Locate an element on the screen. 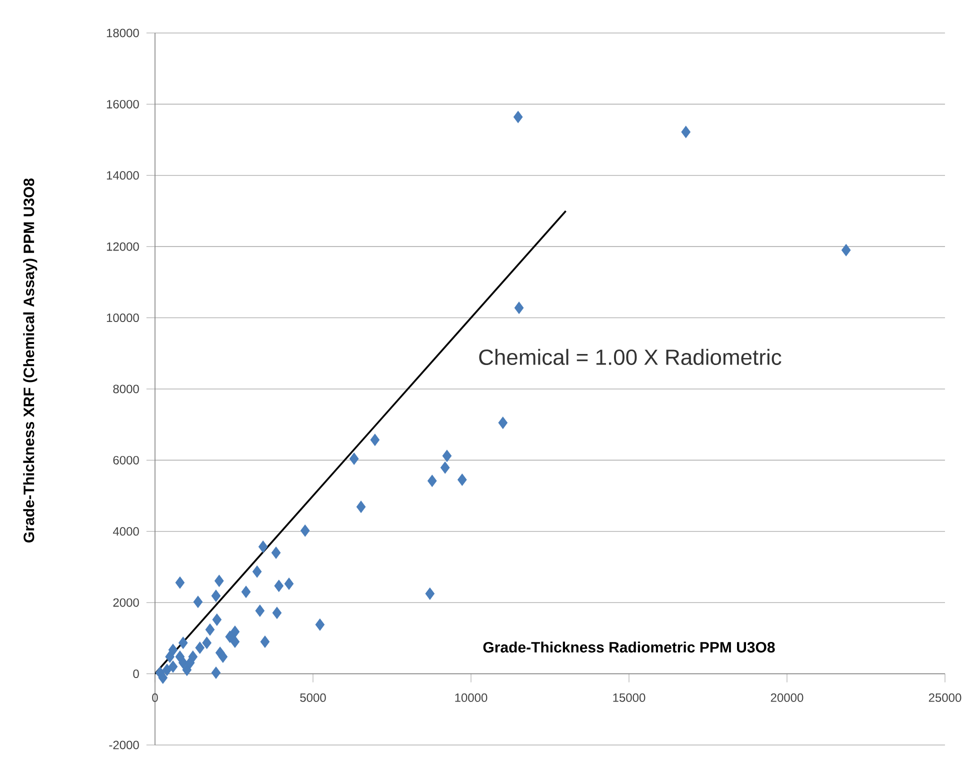 This screenshot has height=780, width=980. y-tick-label: 8000 is located at coordinates (126, 389).